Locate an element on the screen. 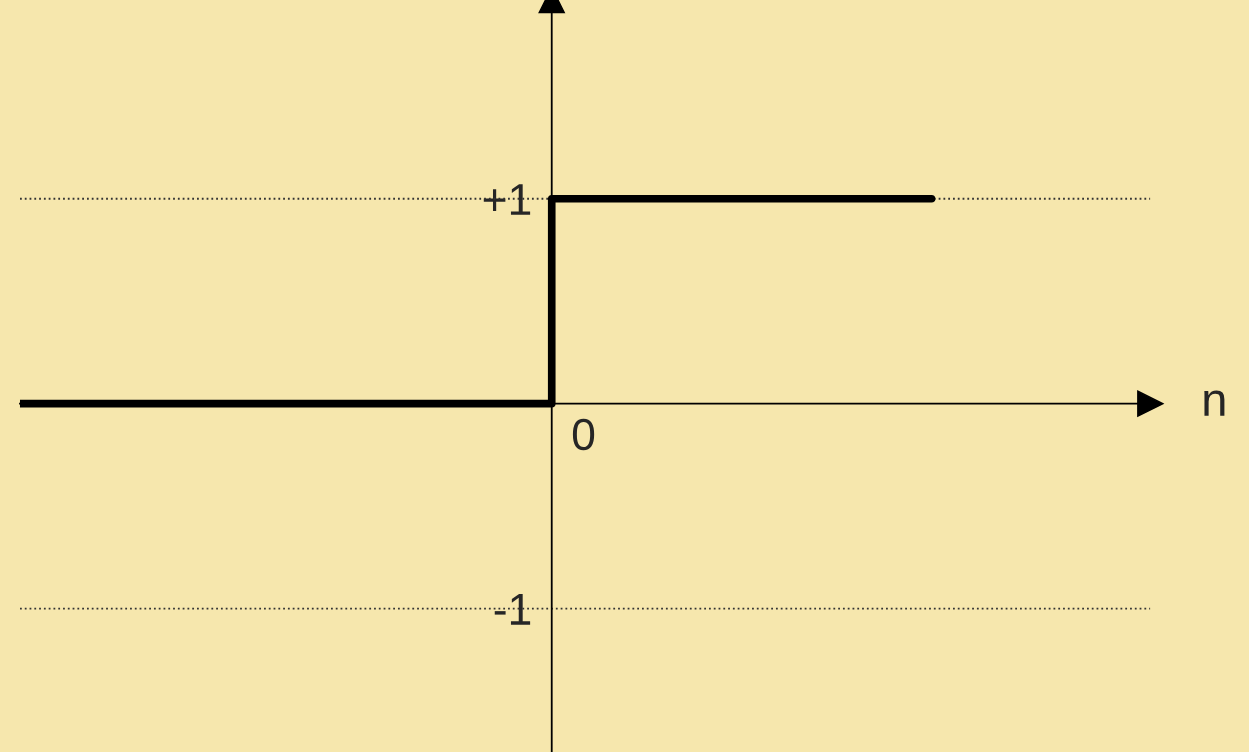 The height and width of the screenshot is (752, 1249). x-tick-label: 0 is located at coordinates (583, 434).